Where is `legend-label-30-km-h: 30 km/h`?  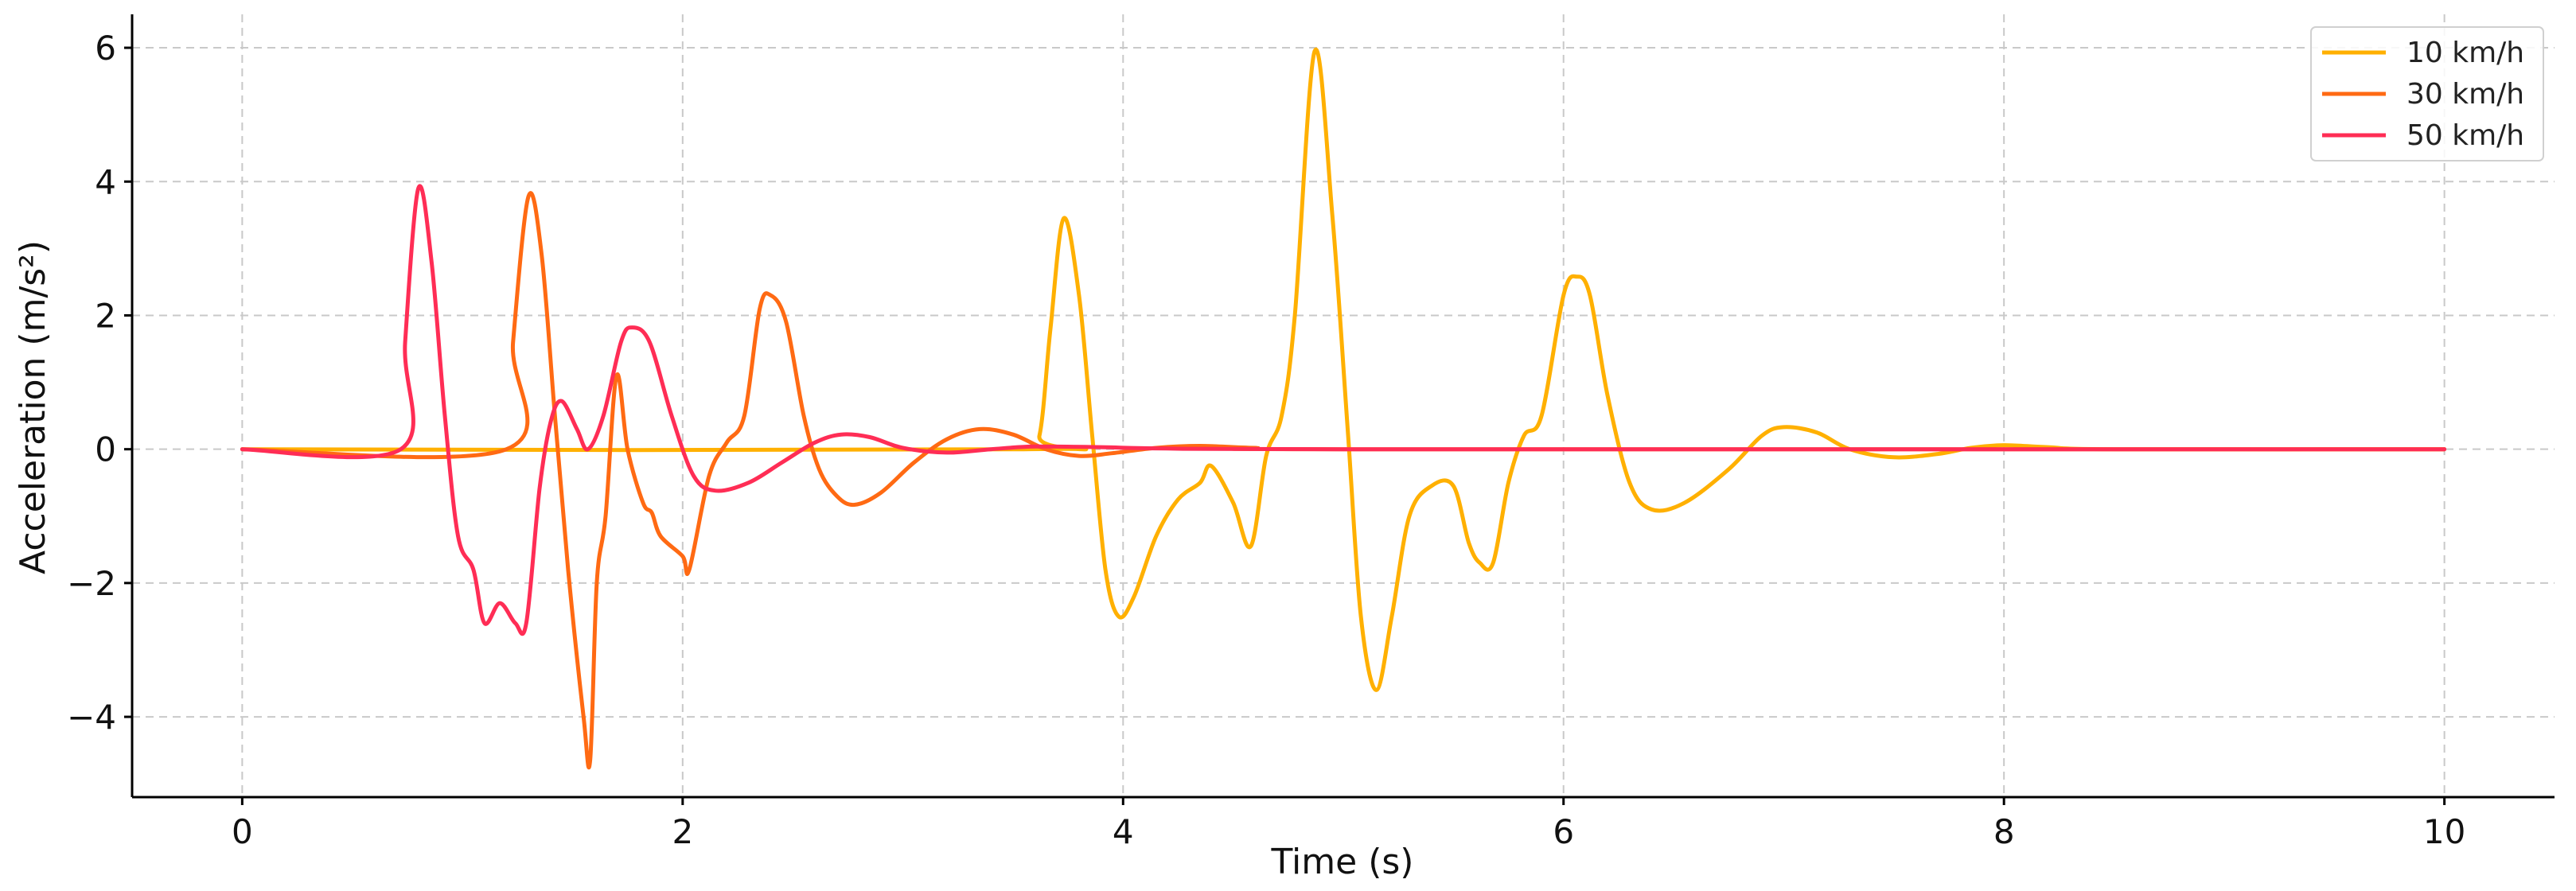 legend-label-30-km-h: 30 km/h is located at coordinates (2465, 94).